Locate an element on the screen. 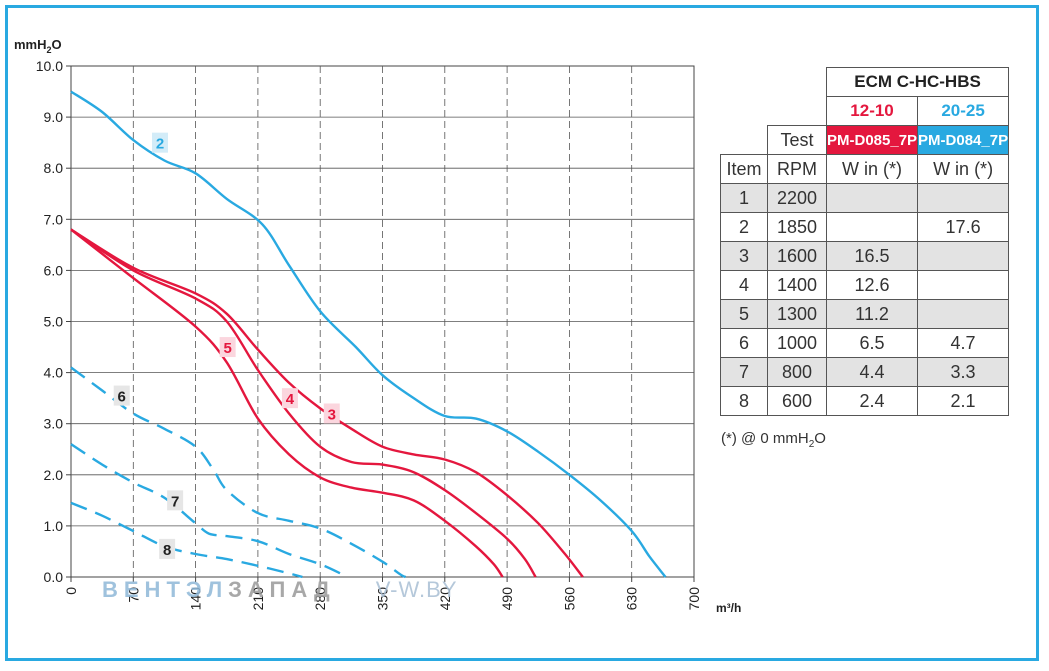  size-label-a: 12-10 is located at coordinates (872, 111).